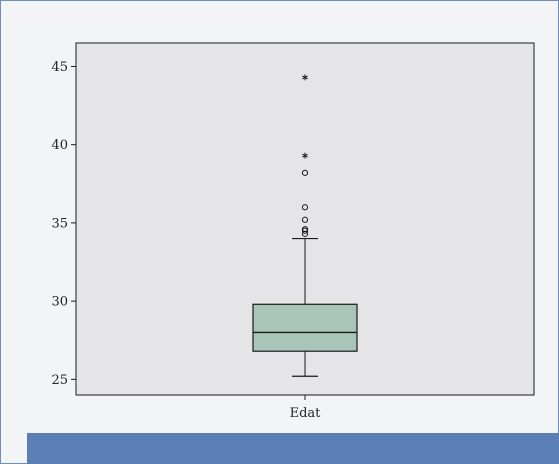 Image resolution: width=559 pixels, height=464 pixels. What do you see at coordinates (305, 327) in the screenshot?
I see `iqr-box` at bounding box center [305, 327].